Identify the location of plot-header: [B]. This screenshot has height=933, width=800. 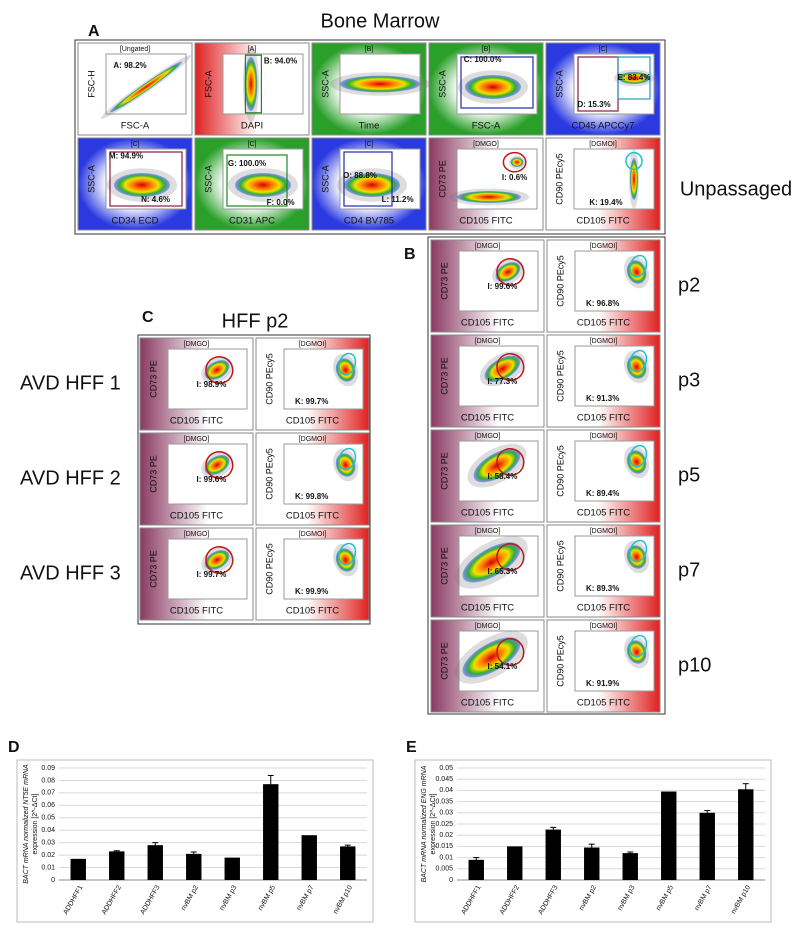
(369, 49).